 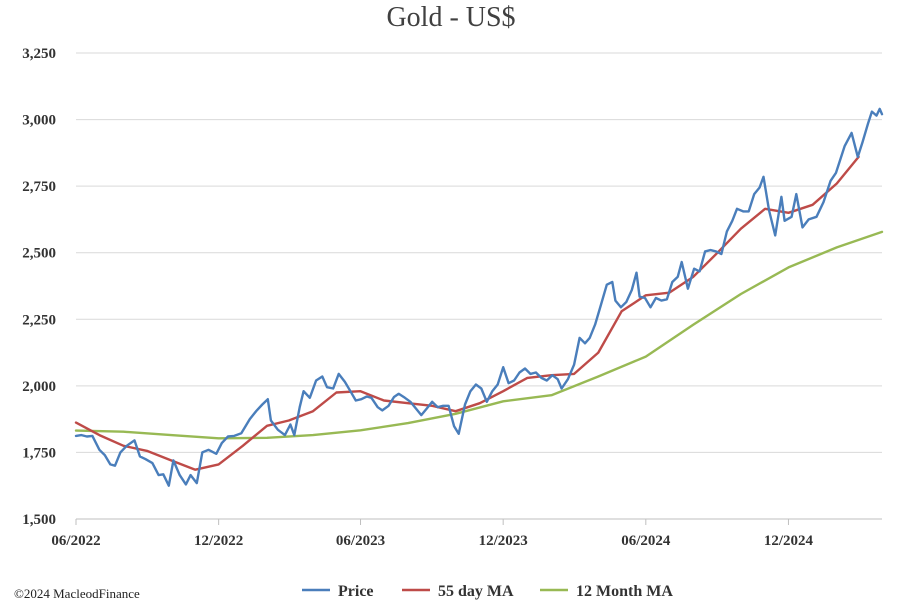 What do you see at coordinates (39, 187) in the screenshot?
I see `y-tick-label: 2,750` at bounding box center [39, 187].